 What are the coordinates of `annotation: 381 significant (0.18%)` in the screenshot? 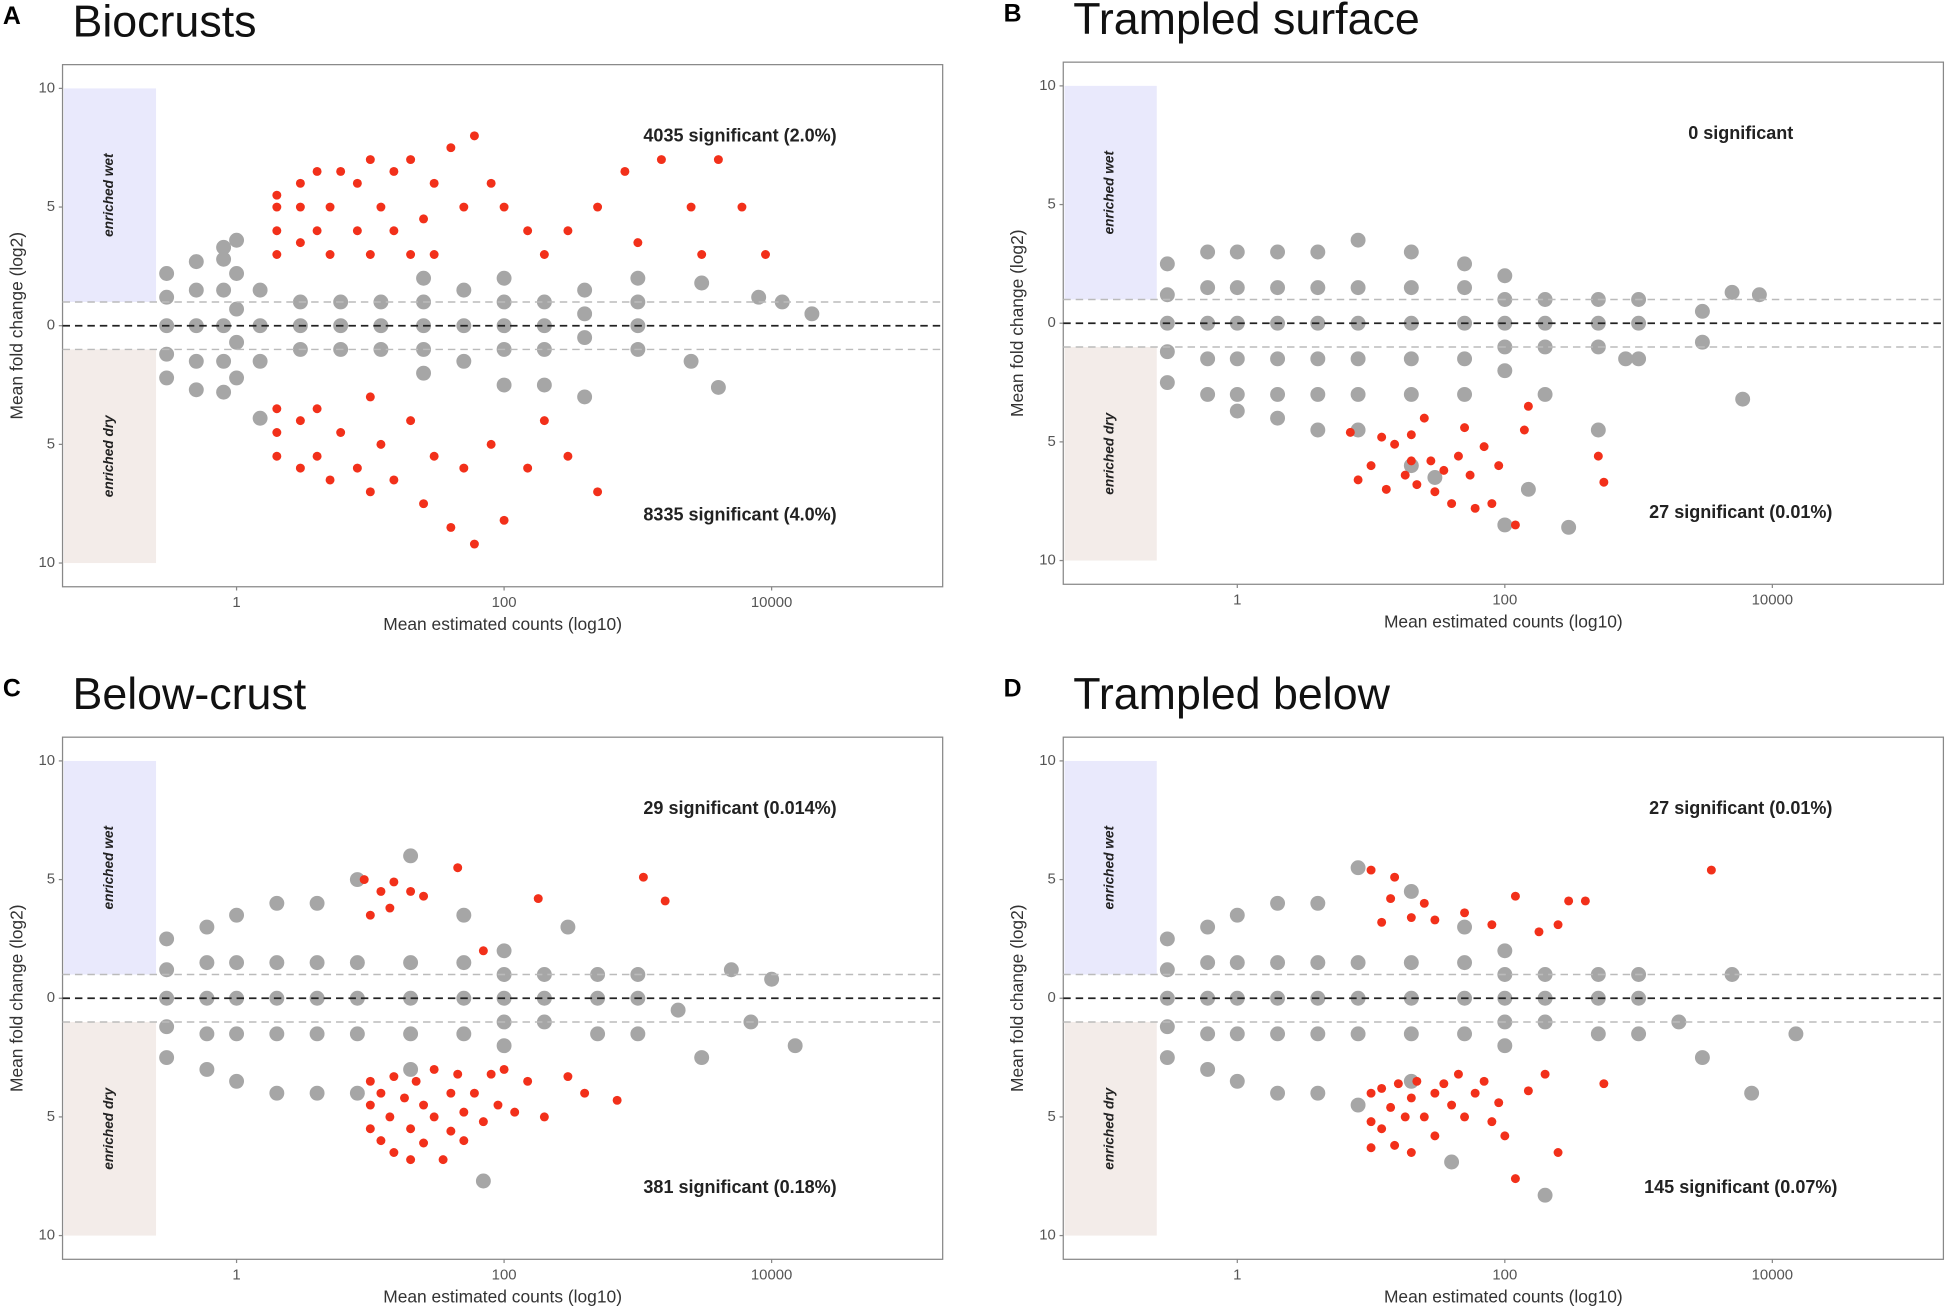 It's located at (739, 1187).